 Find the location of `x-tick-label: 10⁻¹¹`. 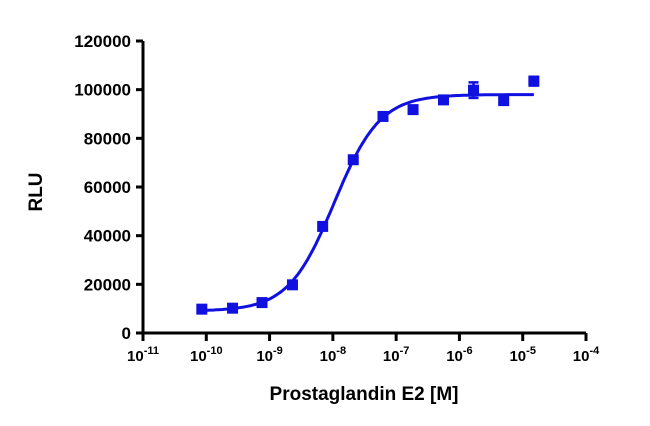

x-tick-label: 10⁻¹¹ is located at coordinates (143, 355).